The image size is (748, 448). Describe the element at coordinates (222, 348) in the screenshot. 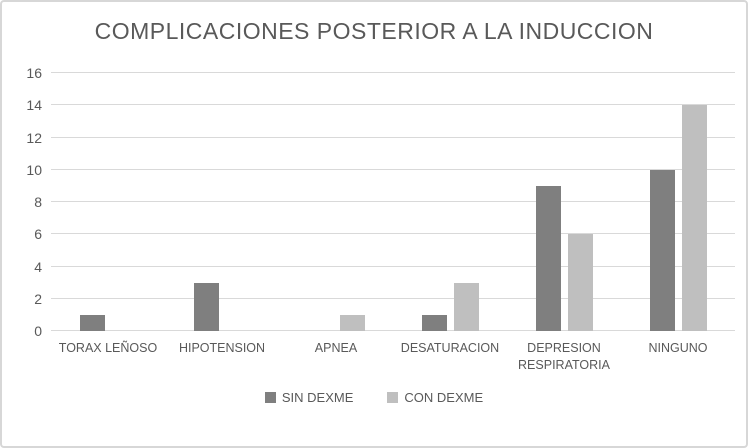

I see `x-category-label: HIPOTENSION` at that location.